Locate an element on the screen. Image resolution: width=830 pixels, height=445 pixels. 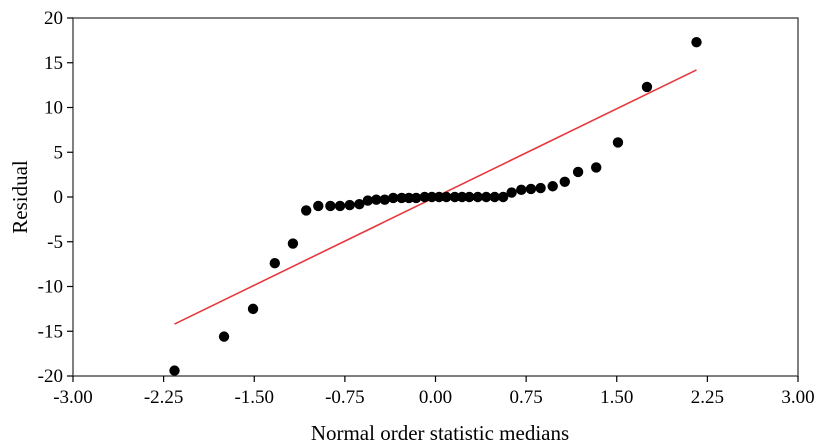
y-tick-label: -15 is located at coordinates (50, 331).